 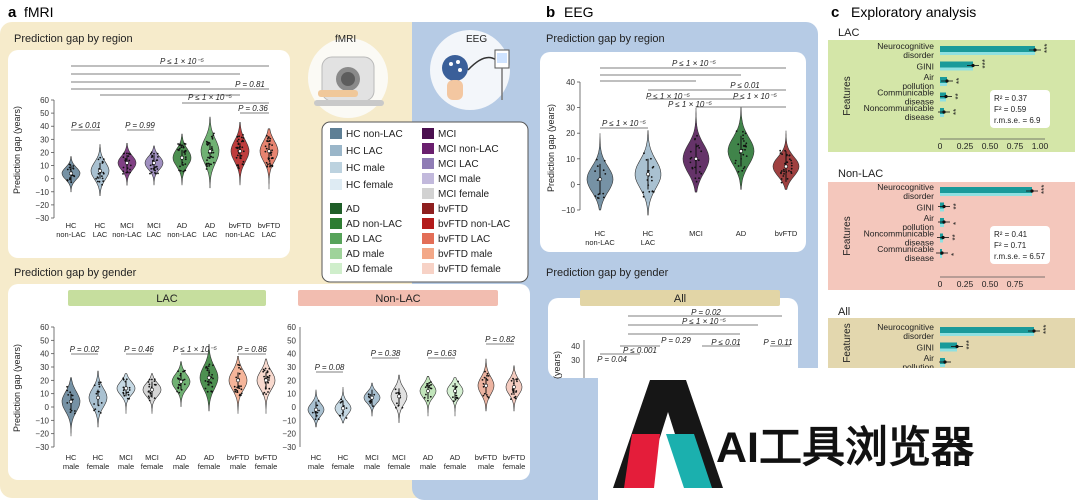 What do you see at coordinates (948, 350) in the screenshot?
I see `panel-c-bar-highlight` at bounding box center [948, 350].